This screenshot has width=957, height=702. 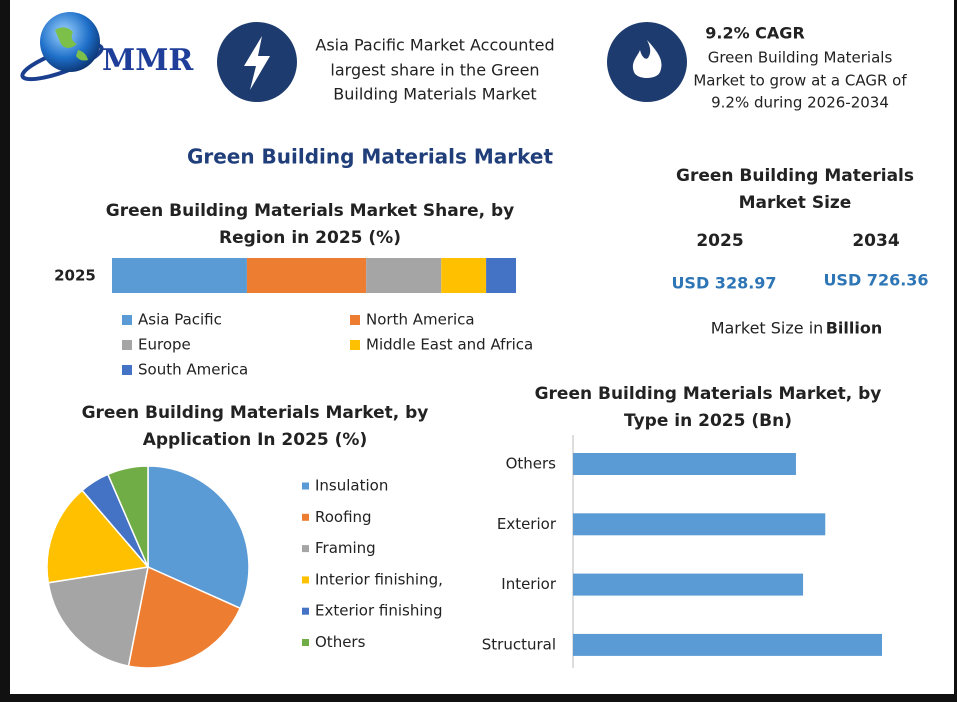 What do you see at coordinates (434, 45) in the screenshot?
I see `info-text: Asia Pacific Market Accounted` at bounding box center [434, 45].